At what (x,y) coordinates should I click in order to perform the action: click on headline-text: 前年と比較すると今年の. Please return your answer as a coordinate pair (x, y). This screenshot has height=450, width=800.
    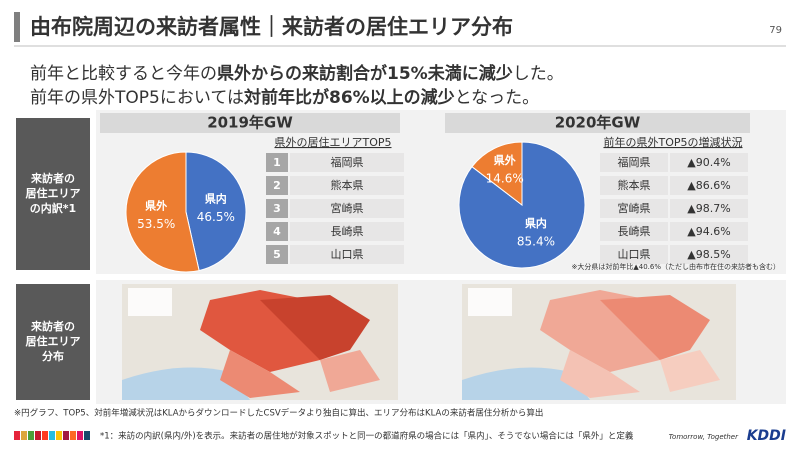
    Looking at the image, I should click on (123, 74).